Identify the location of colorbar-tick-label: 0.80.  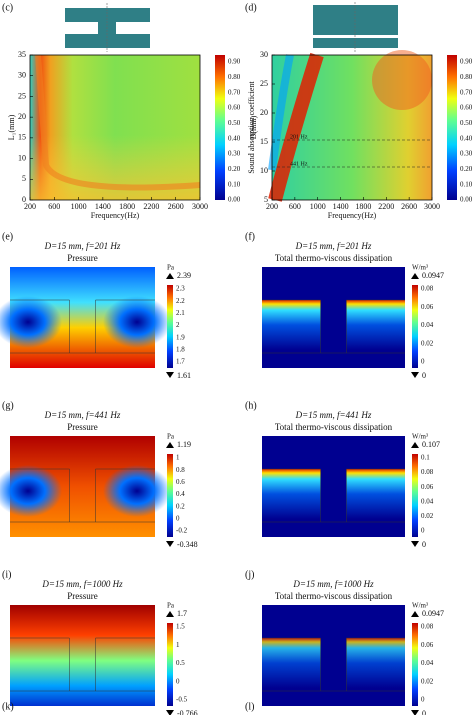
(466, 77).